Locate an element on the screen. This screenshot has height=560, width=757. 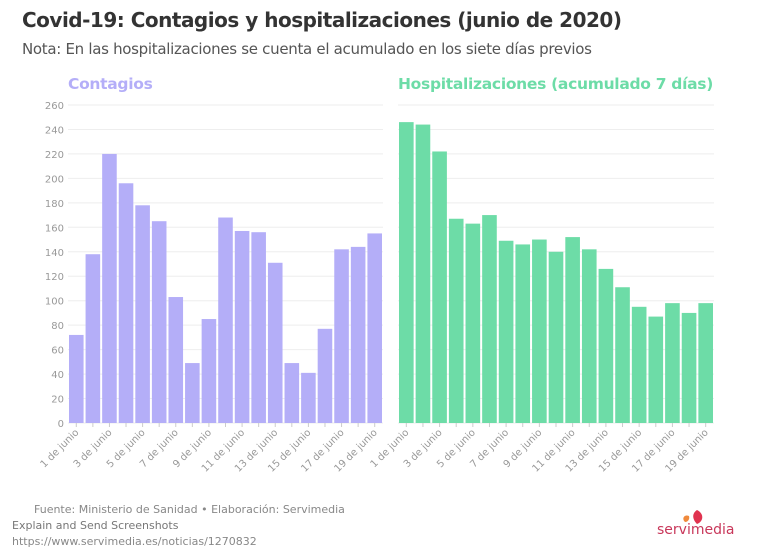
panel-title-hospitalizaciones: Hospitalizaciones (acumulado 7 días) is located at coordinates (555, 84).